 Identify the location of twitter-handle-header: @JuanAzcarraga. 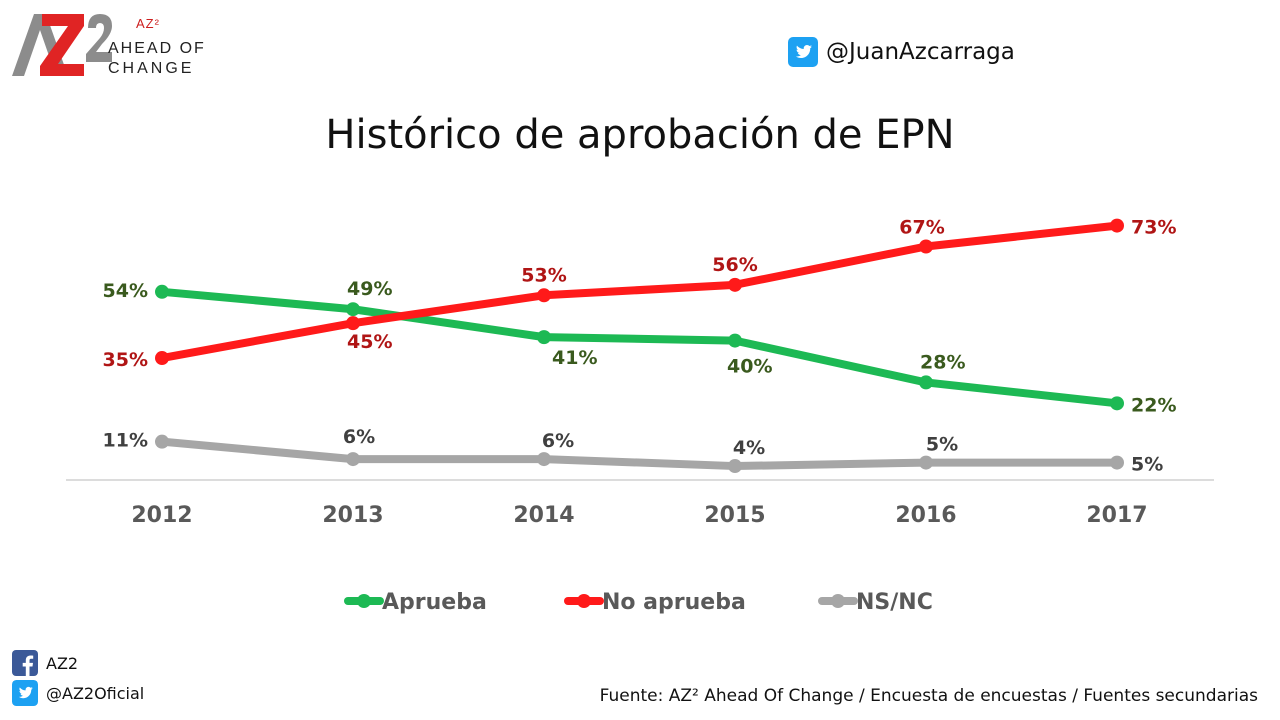
(901, 52).